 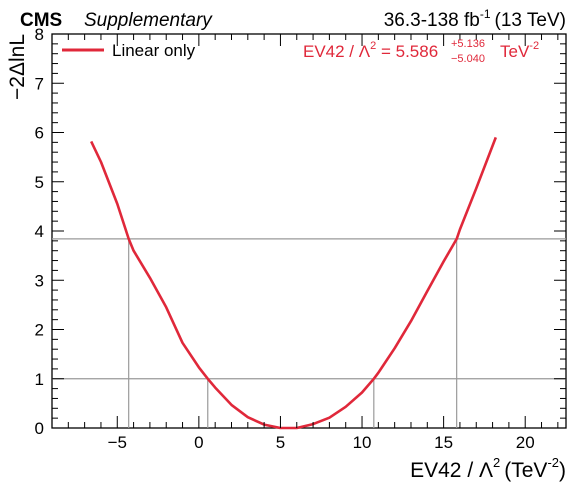 What do you see at coordinates (362, 442) in the screenshot?
I see `x-tick-label: 10` at bounding box center [362, 442].